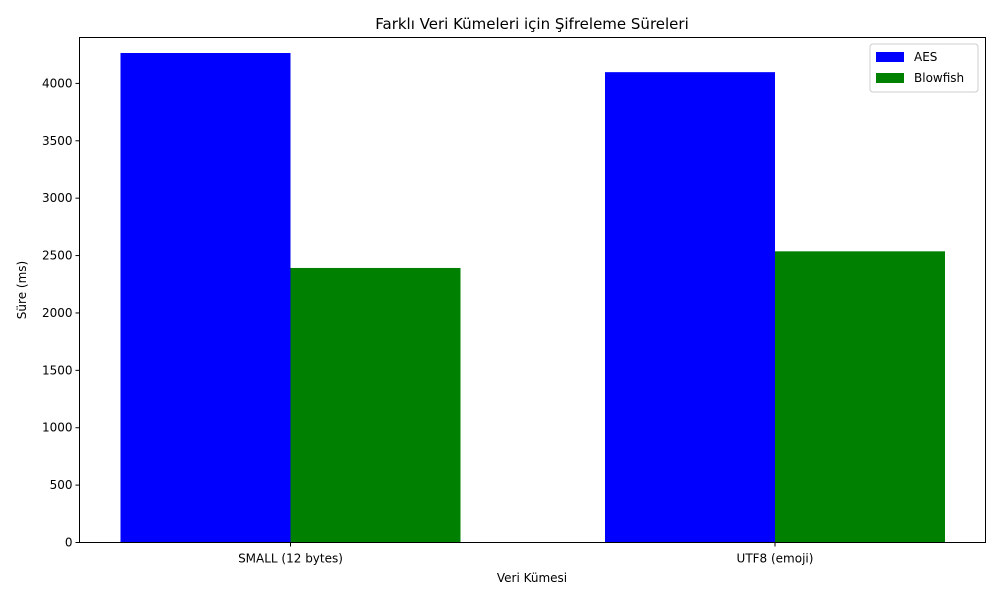  I want to click on legend-label-aes: AES, so click(925, 57).